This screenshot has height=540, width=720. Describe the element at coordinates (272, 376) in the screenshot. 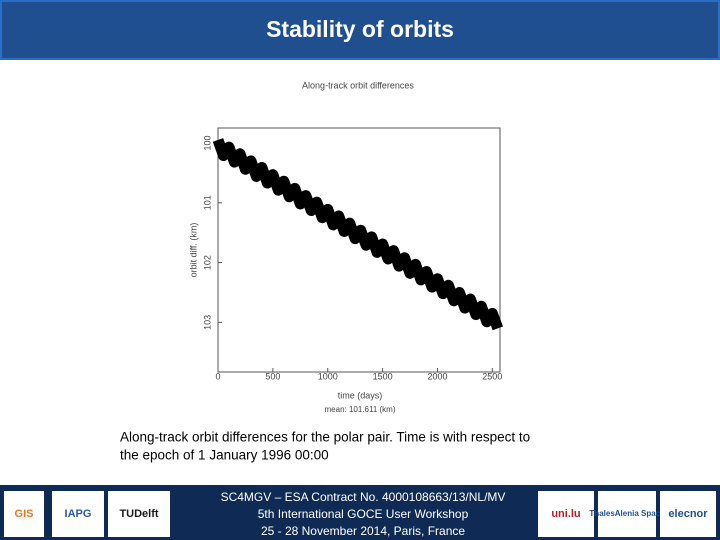

I see `x-tick-label: 500` at that location.